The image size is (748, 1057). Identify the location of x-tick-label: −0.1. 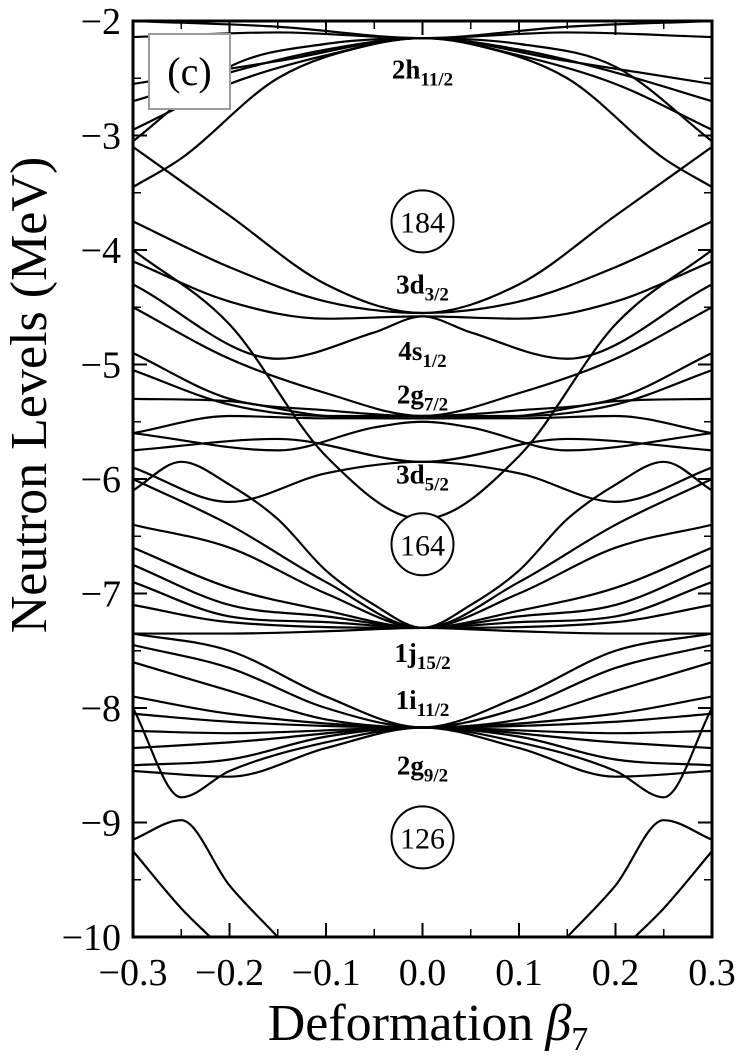
(326, 973).